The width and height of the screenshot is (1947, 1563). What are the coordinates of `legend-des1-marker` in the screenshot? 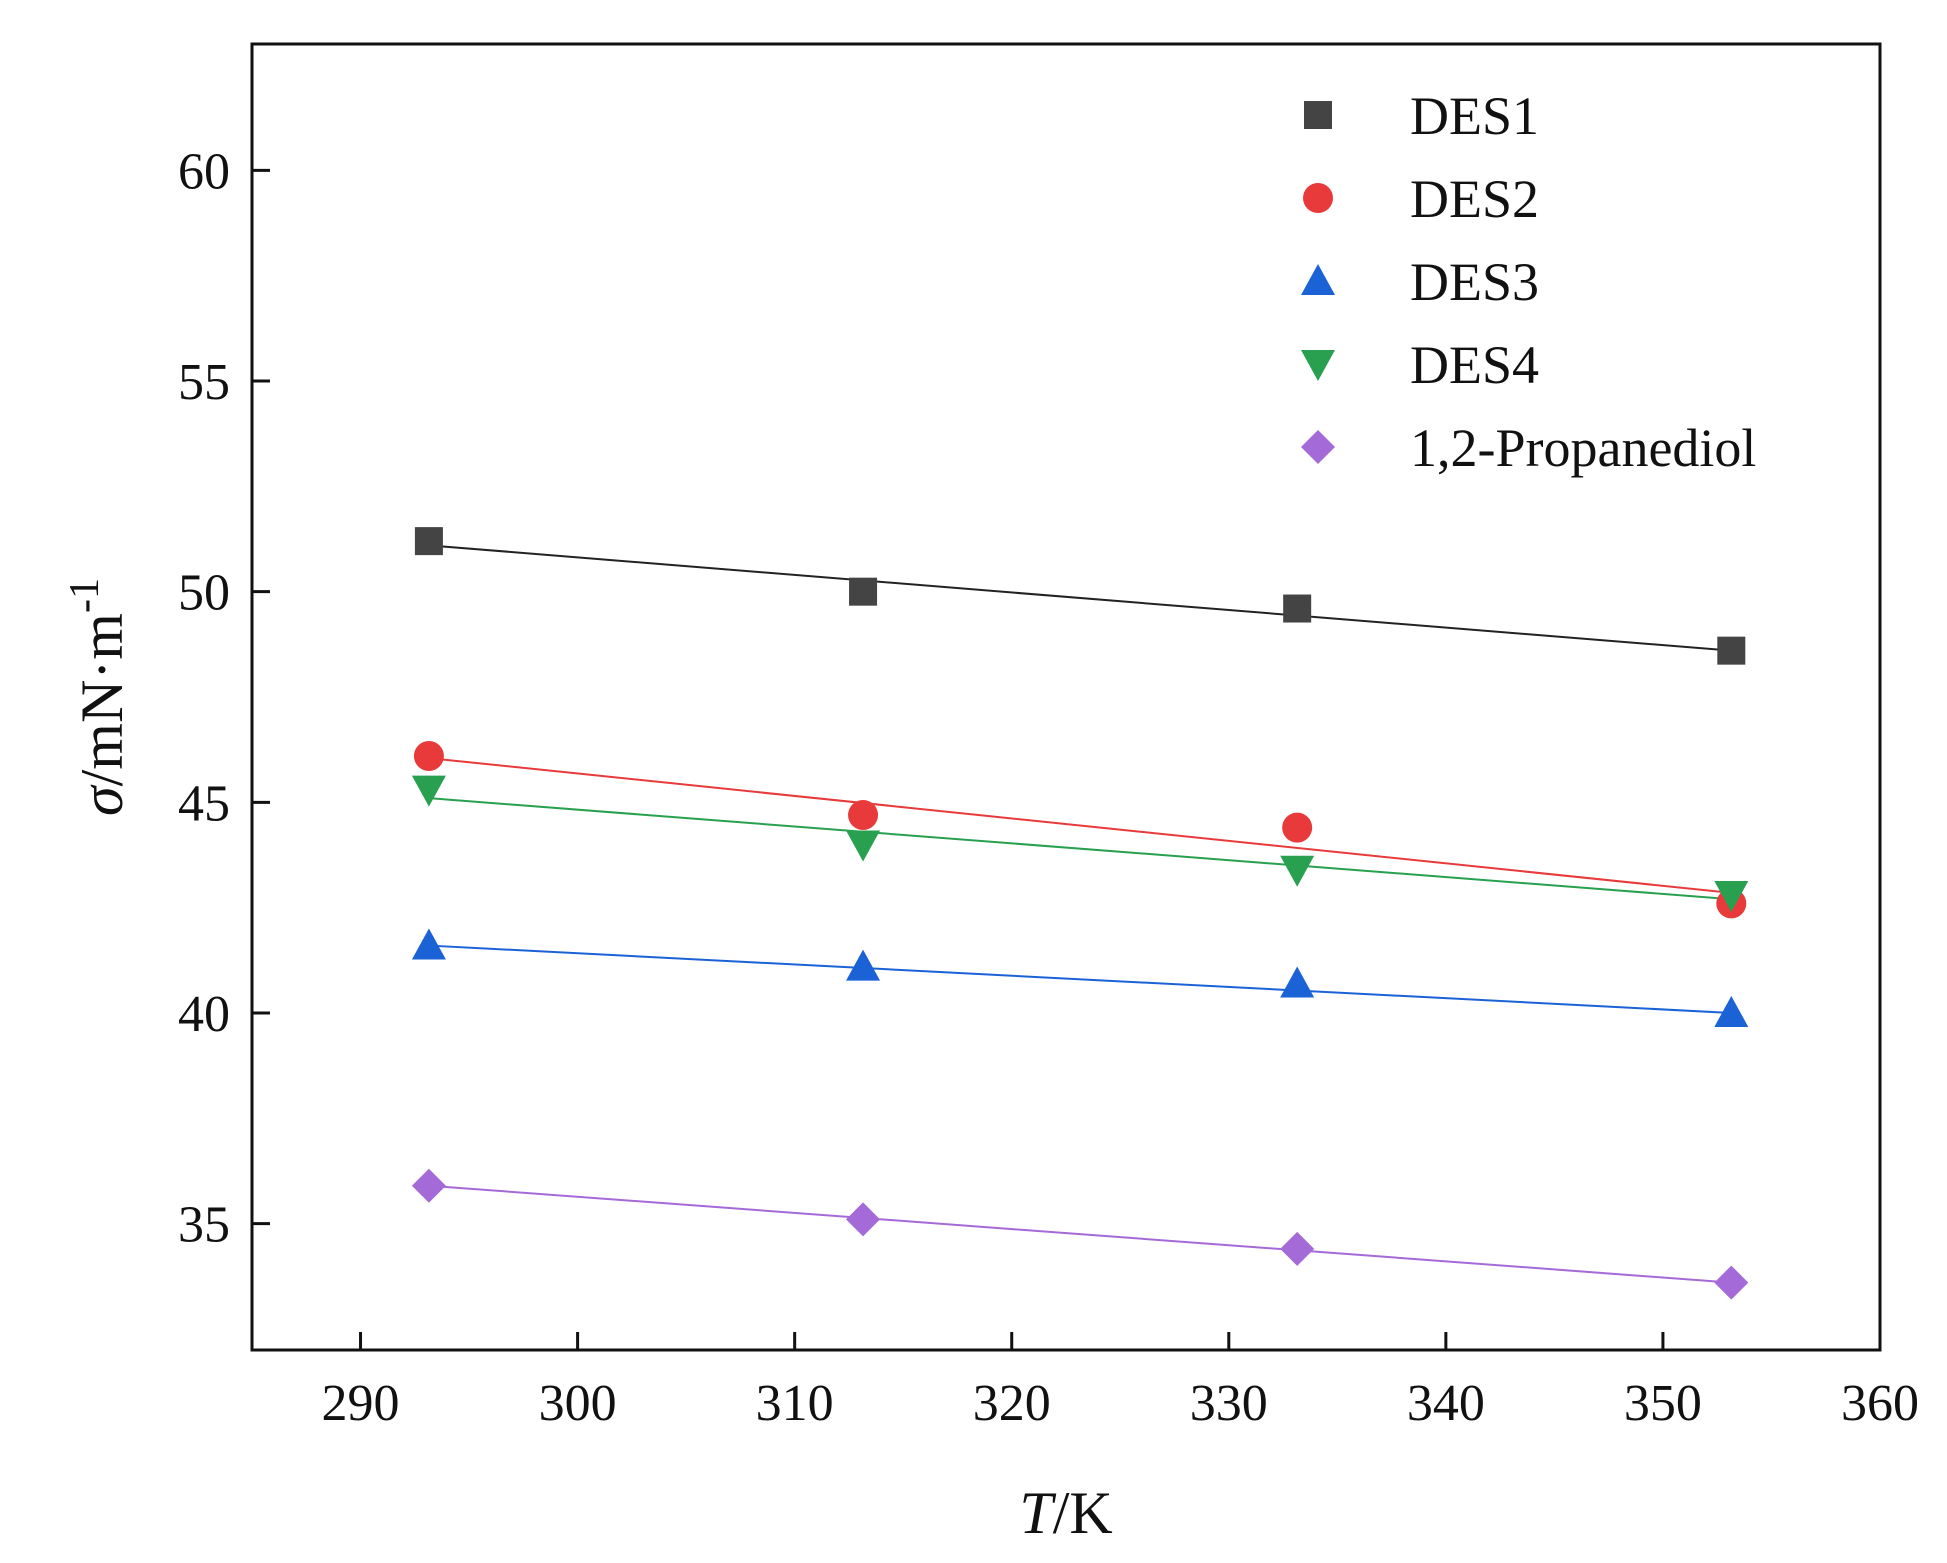 It's located at (1318, 115).